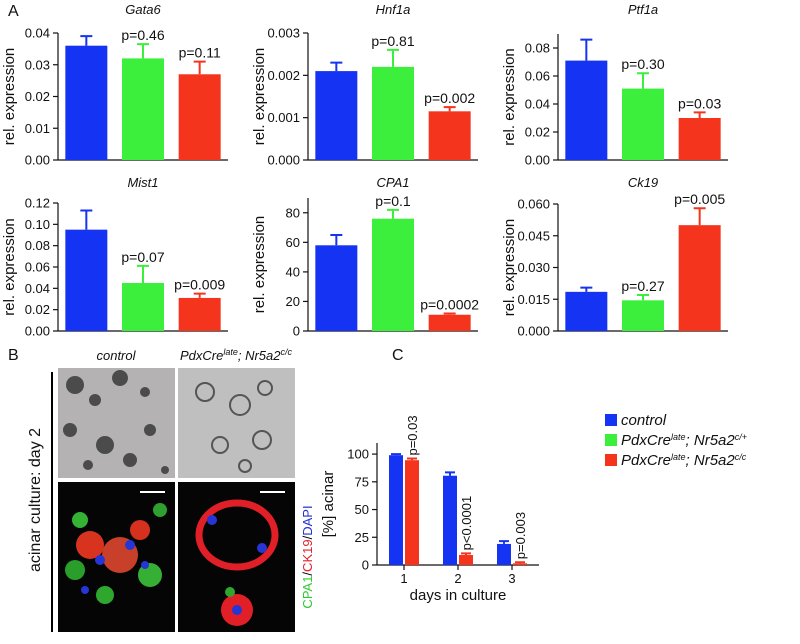  Describe the element at coordinates (520, 535) in the screenshot. I see `annotation: p=0.003` at that location.